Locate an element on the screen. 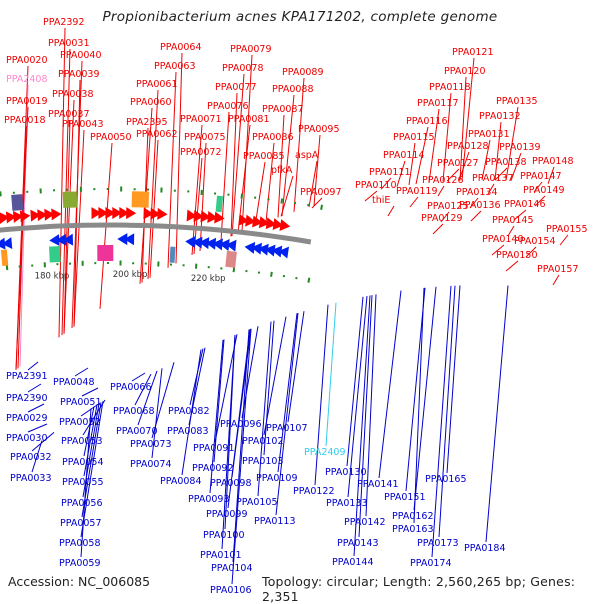 The height and width of the screenshot is (604, 600). forward-gene-label: PPA0077 is located at coordinates (236, 87).